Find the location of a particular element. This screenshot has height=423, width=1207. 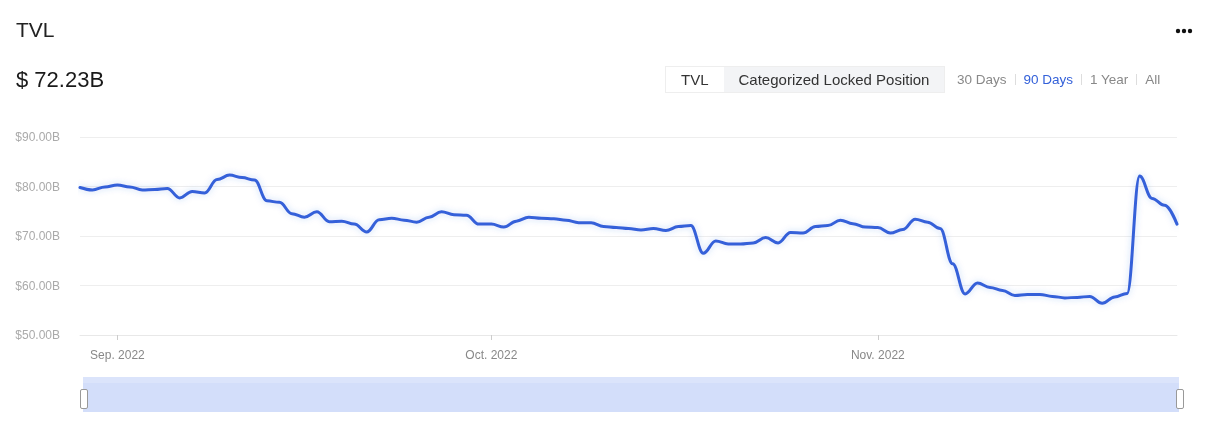

y-tick-label: $70.00B is located at coordinates (37, 236).